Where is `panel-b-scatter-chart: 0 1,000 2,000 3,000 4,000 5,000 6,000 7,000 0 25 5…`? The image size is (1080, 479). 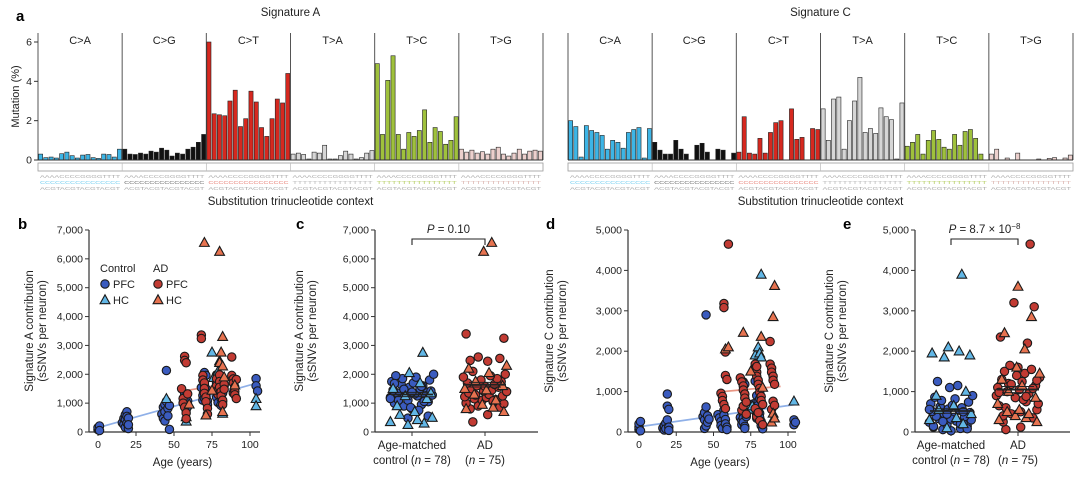 panel-b-scatter-chart: 0 1,000 2,000 3,000 4,000 5,000 6,000 7,000 0 25 5… is located at coordinates (143, 346).